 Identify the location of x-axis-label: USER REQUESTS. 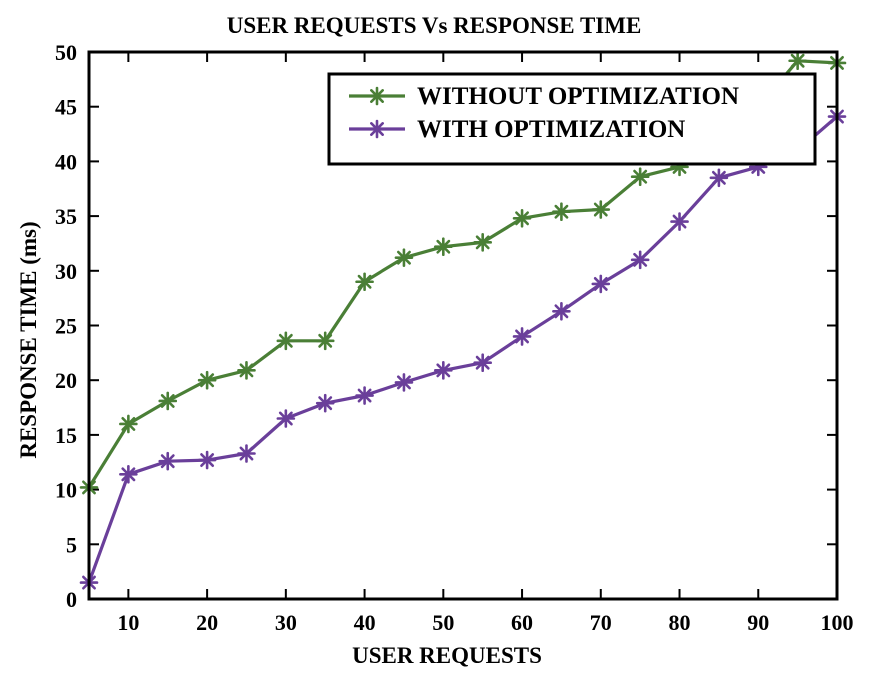
(447, 655).